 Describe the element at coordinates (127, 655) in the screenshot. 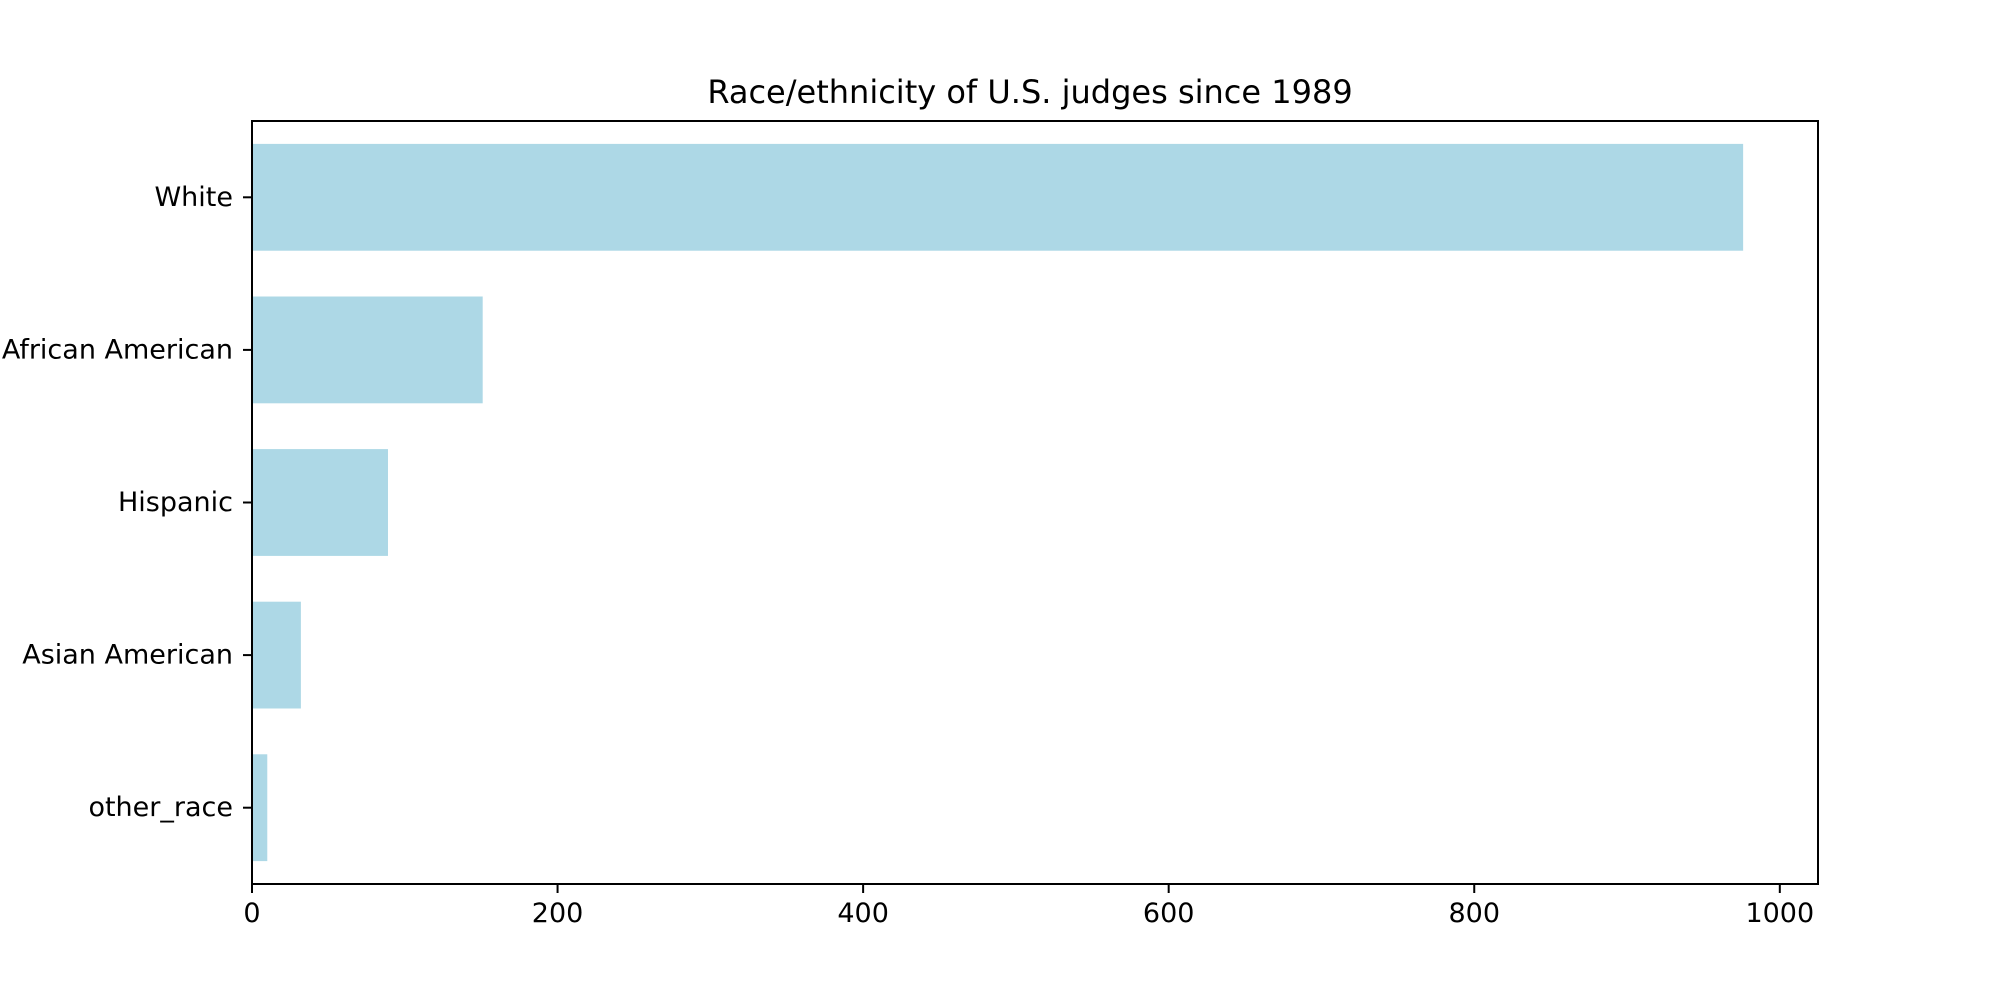

I see `y-tick-label: Asian American` at that location.